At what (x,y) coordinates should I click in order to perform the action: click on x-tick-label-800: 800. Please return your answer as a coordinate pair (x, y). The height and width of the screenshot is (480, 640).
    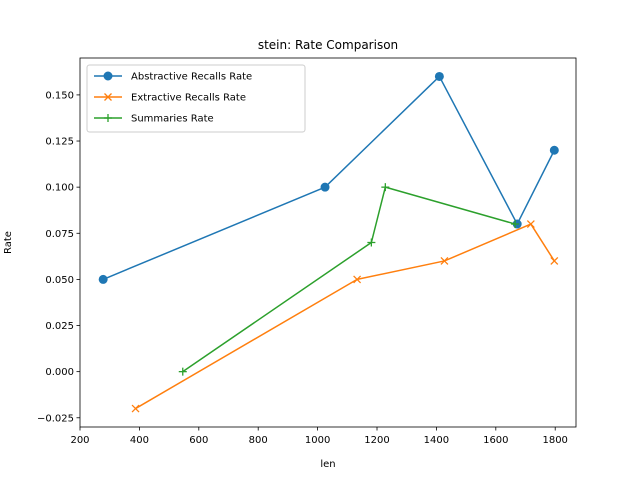
    Looking at the image, I should click on (258, 440).